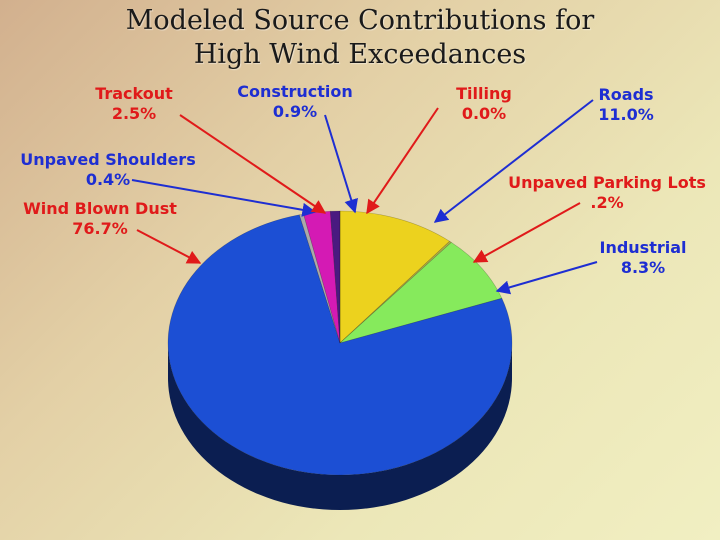  I want to click on slice-value-industrial: 8.3%, so click(643, 267).